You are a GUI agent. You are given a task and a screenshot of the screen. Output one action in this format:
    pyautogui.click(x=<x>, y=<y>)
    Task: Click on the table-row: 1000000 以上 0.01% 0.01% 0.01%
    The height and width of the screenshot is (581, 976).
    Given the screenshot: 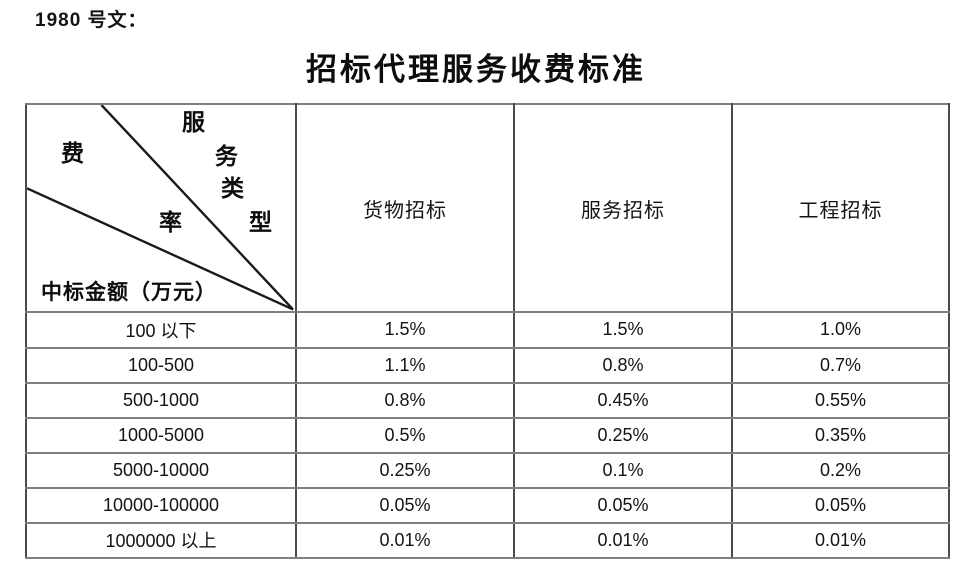 What is the action you would take?
    pyautogui.click(x=487, y=540)
    